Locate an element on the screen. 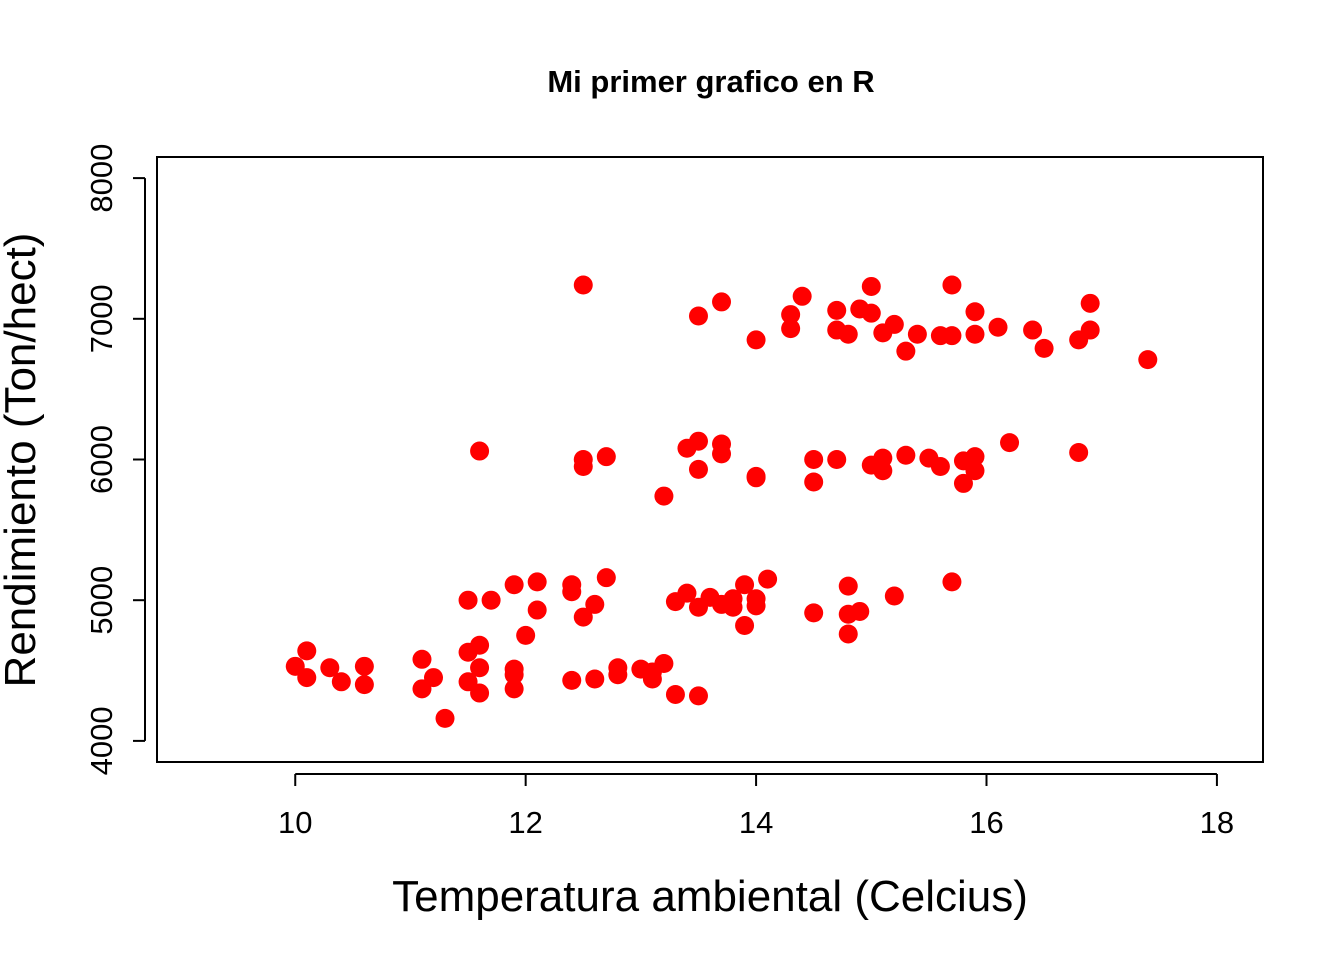 The width and height of the screenshot is (1344, 960). y-tick-label: 5000 is located at coordinates (101, 600).